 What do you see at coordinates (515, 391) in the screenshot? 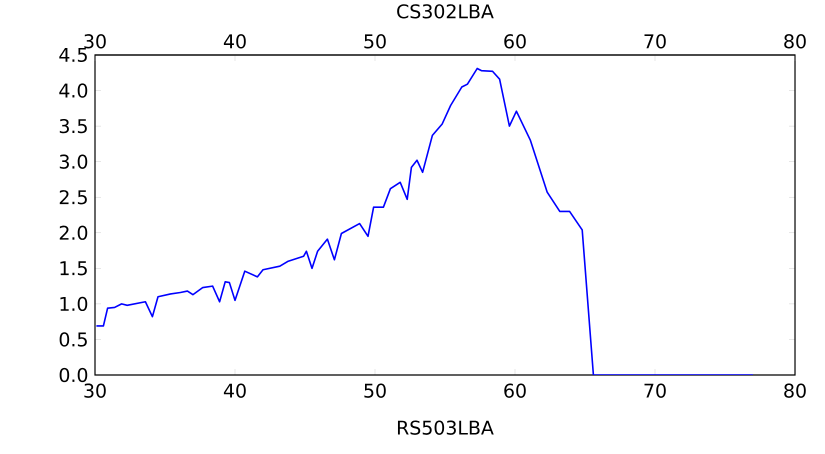
I see `x2-tick-label: 60` at bounding box center [515, 391].